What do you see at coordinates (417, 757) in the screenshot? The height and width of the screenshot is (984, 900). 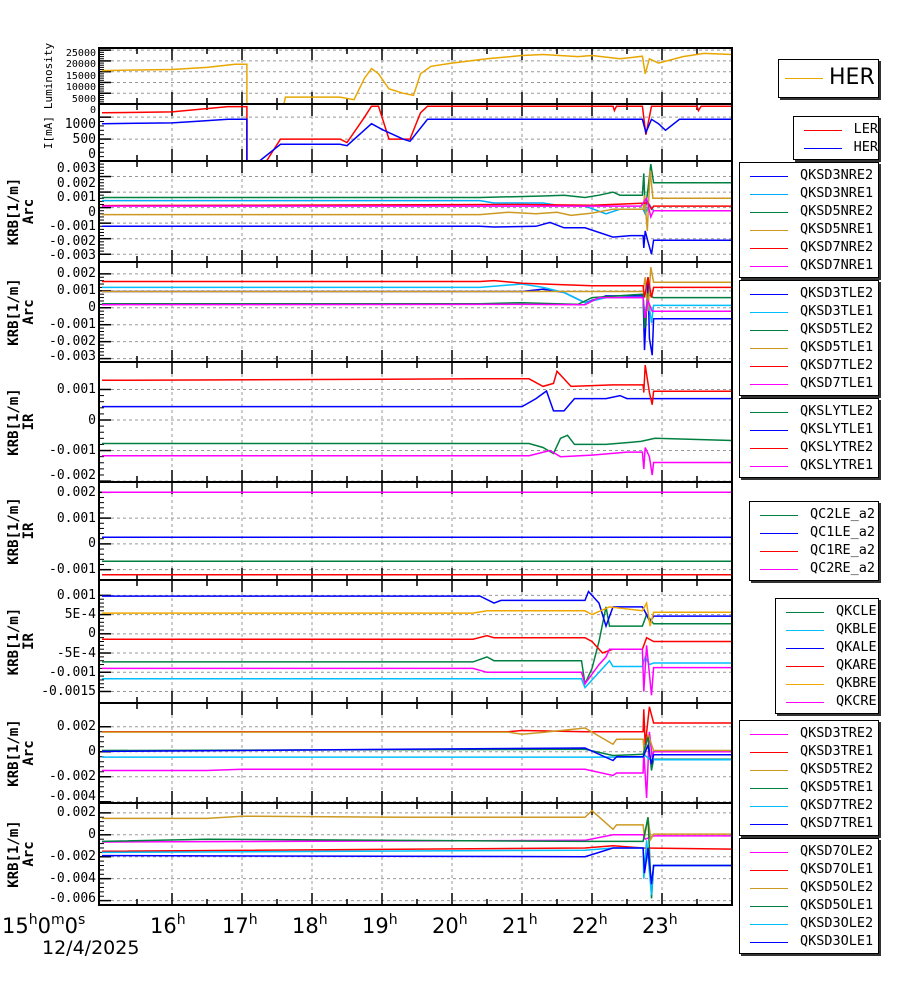 I see `series-line-qksd7tre2` at bounding box center [417, 757].